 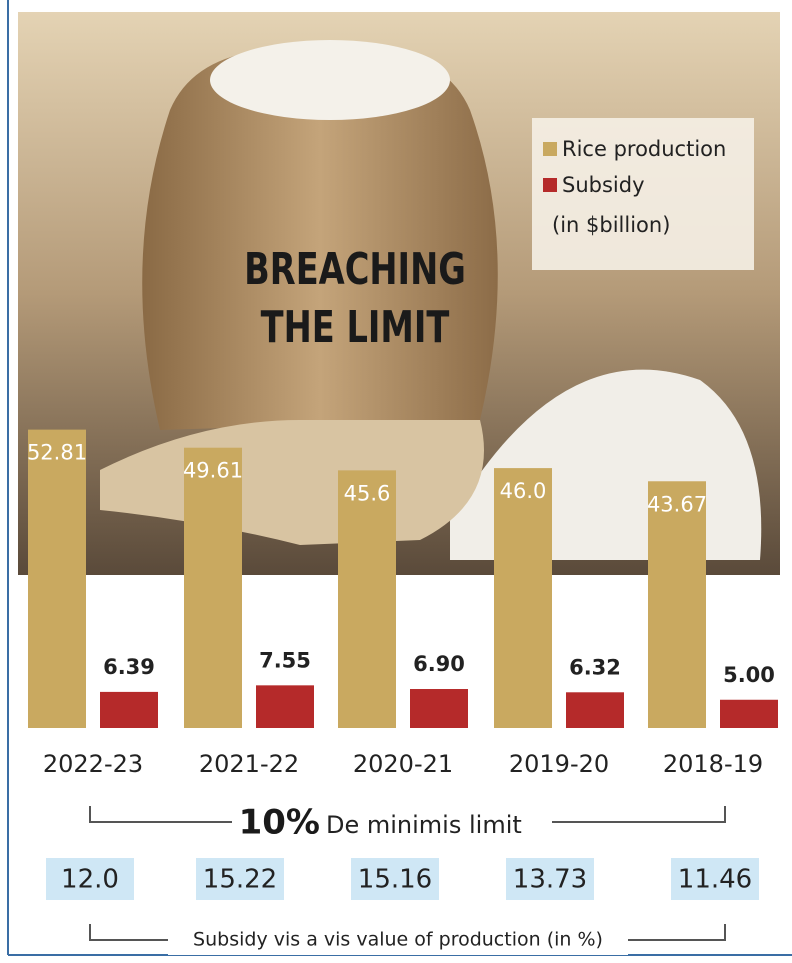 I want to click on x-tick-label: 2019-20, so click(x=559, y=764).